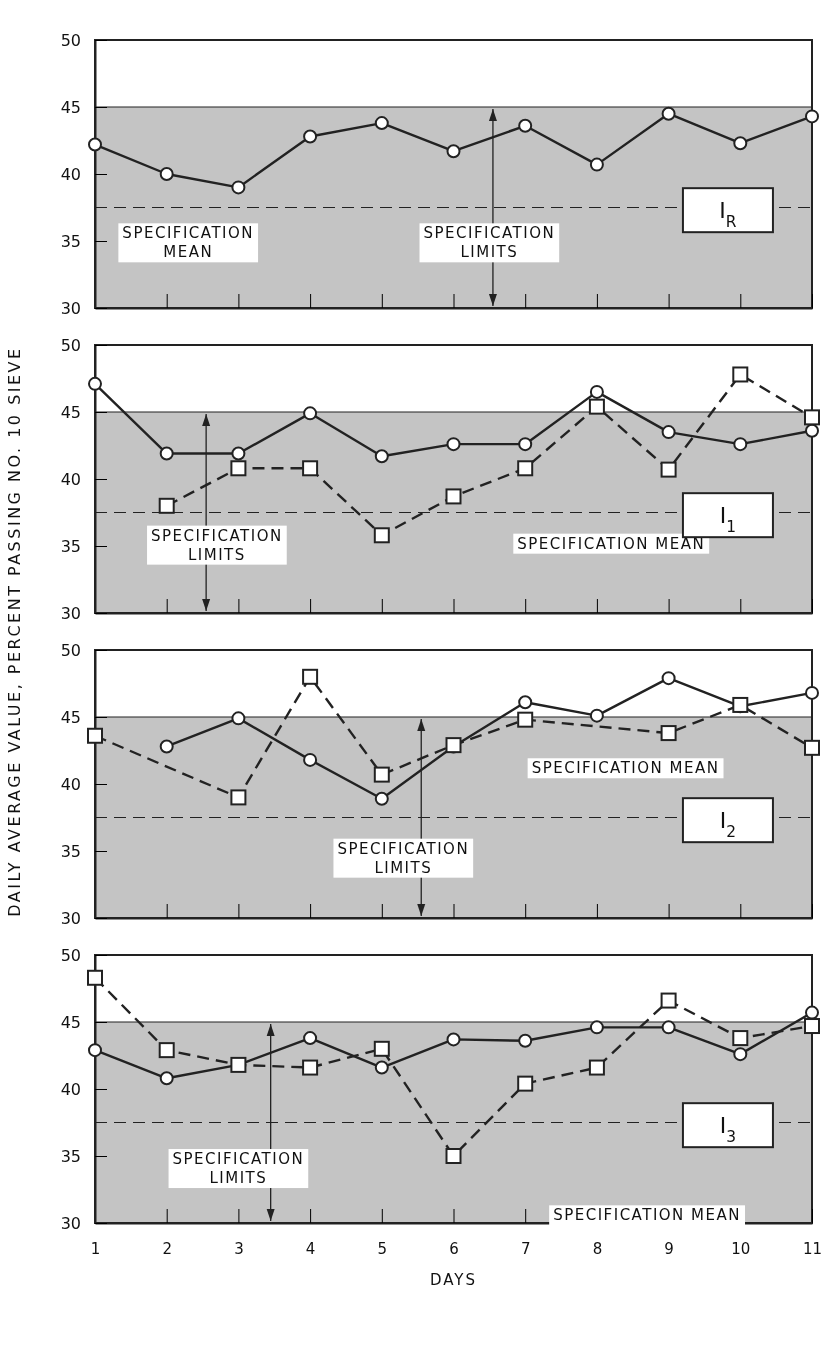  Describe the element at coordinates (728, 1130) in the screenshot. I see `annotation: I$_{3}$` at that location.